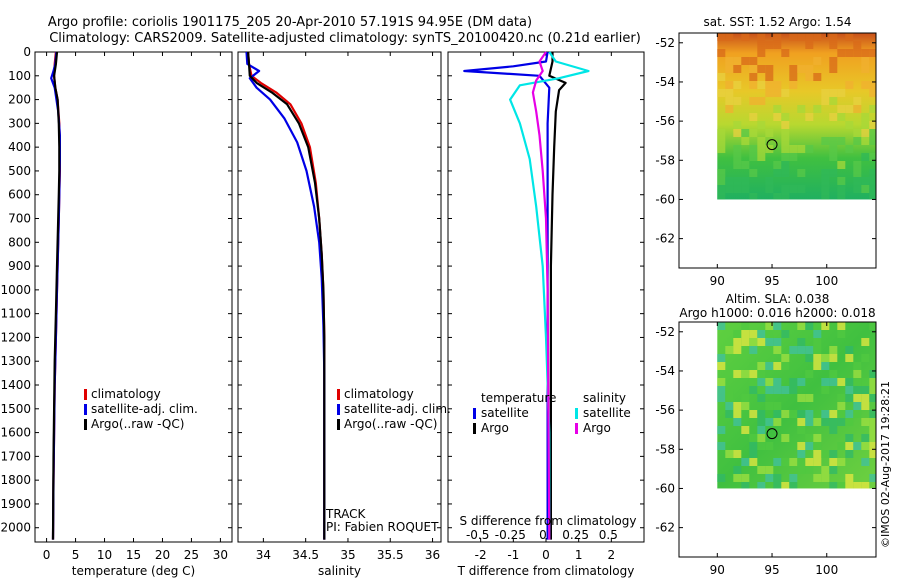  What do you see at coordinates (505, 413) in the screenshot?
I see `legend-label: satellite` at bounding box center [505, 413].